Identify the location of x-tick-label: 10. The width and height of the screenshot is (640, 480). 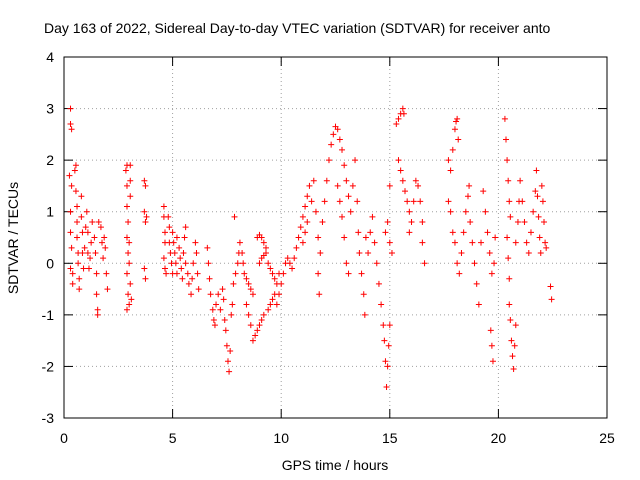
(281, 438).